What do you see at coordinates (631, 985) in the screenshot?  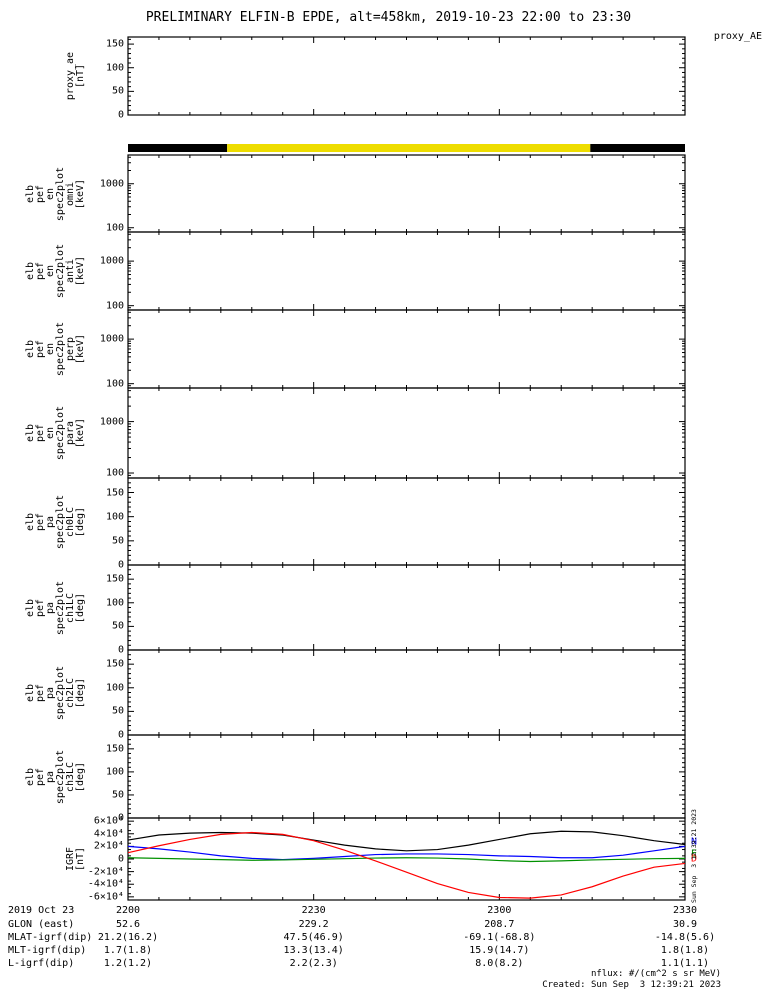 I see `created-timestamp: Created: Sun Sep 3 12:39:21 2023` at bounding box center [631, 985].